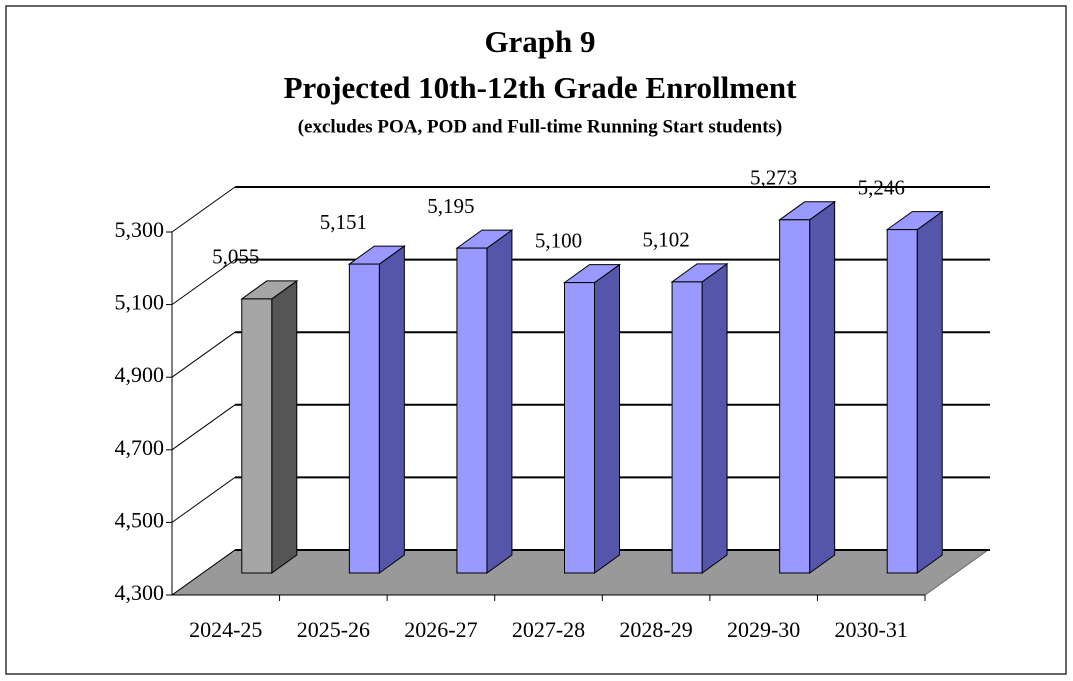 This screenshot has width=1073, height=681. What do you see at coordinates (440, 629) in the screenshot?
I see `x-tick-label: 2026-27` at bounding box center [440, 629].